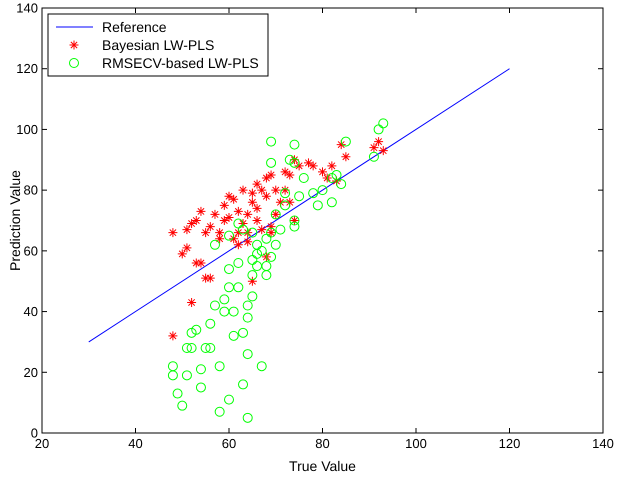 This screenshot has width=618, height=480. I want to click on legend-label: RMSECV-based LW-PLS, so click(180, 63).